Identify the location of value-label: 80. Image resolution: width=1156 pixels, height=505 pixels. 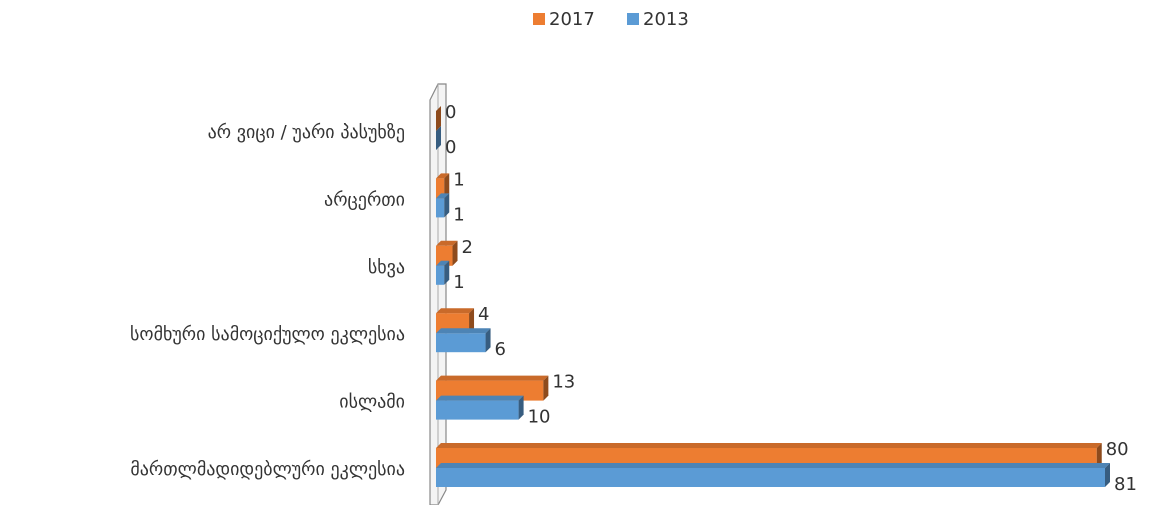
(1117, 449).